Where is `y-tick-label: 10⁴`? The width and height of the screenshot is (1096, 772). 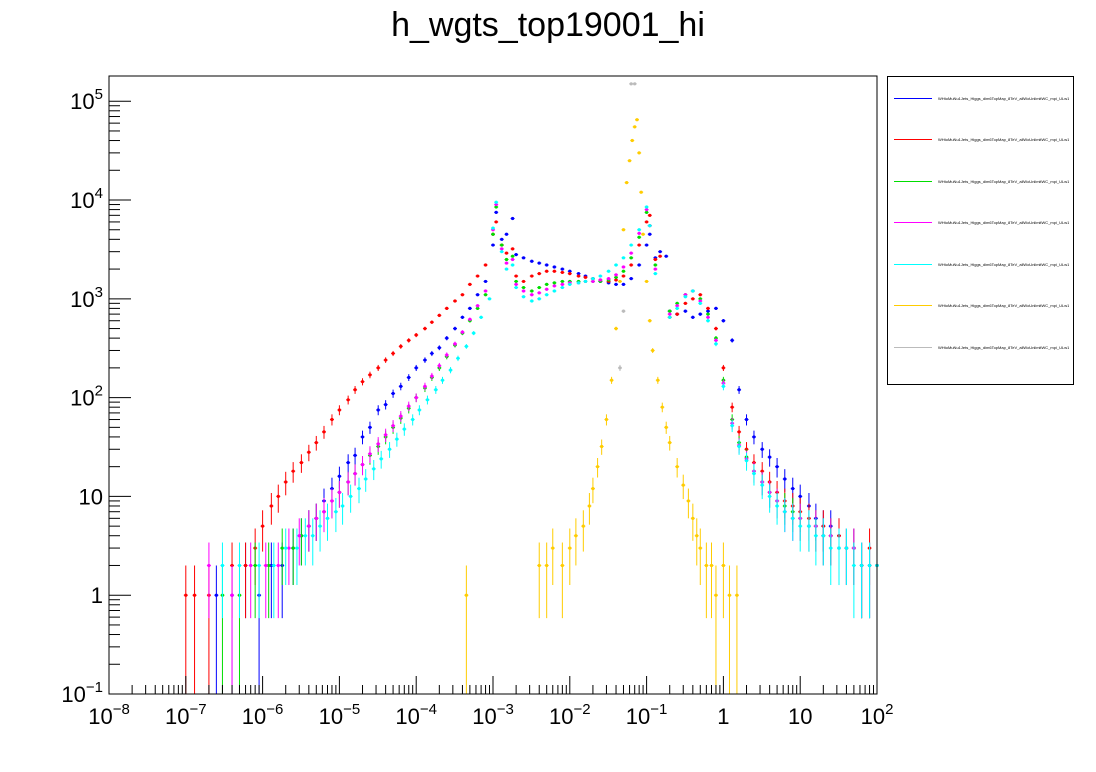
y-tick-label: 10⁴ is located at coordinates (86, 199).